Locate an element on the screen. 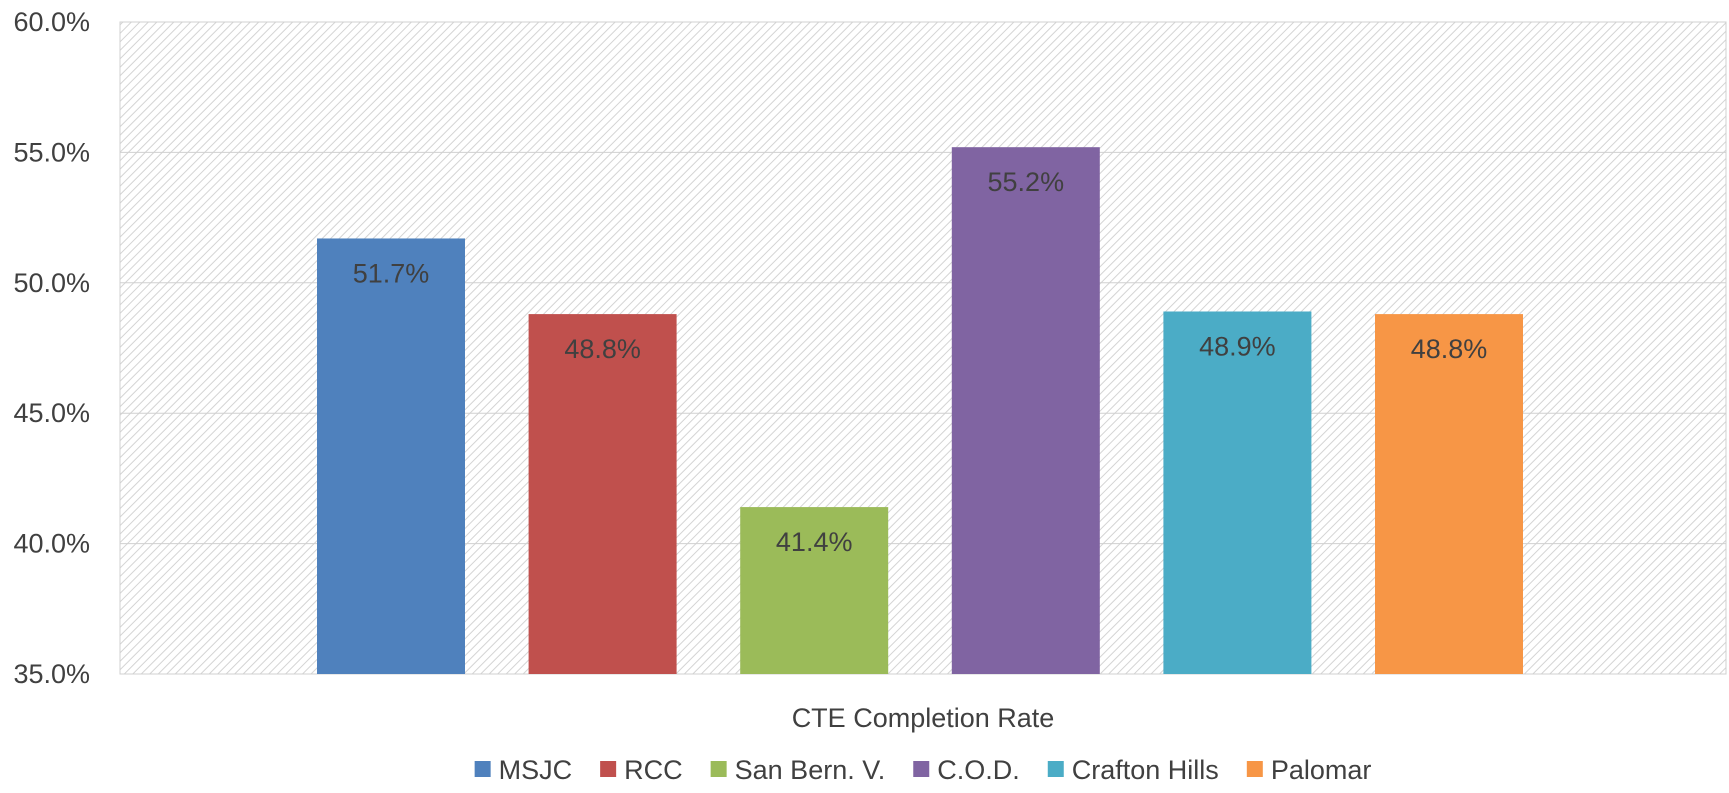  y-axis: 35.0% 40.0% 45.0% 50.0% 55.0% 60.0% is located at coordinates (51, 348).